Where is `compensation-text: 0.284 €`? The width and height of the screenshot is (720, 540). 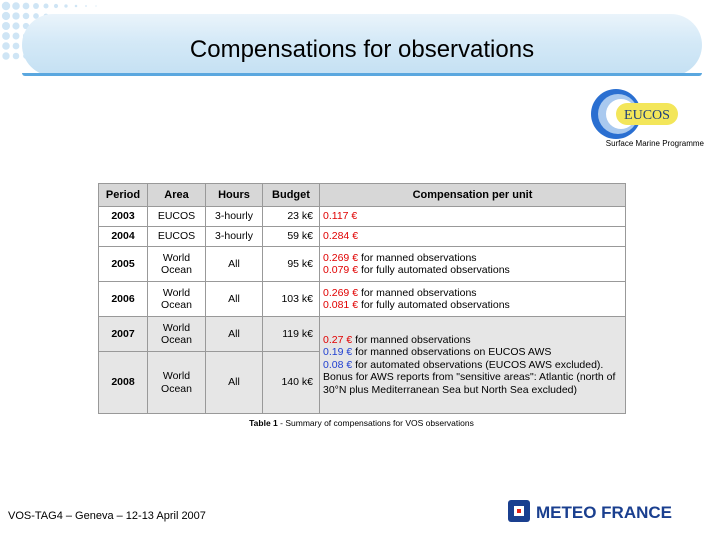
compensation-text: 0.284 € is located at coordinates (341, 236).